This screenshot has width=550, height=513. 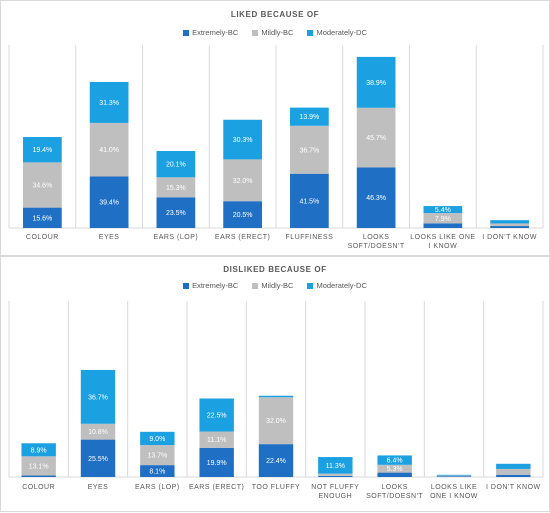 I want to click on data-label: 23.5%, so click(x=176, y=213).